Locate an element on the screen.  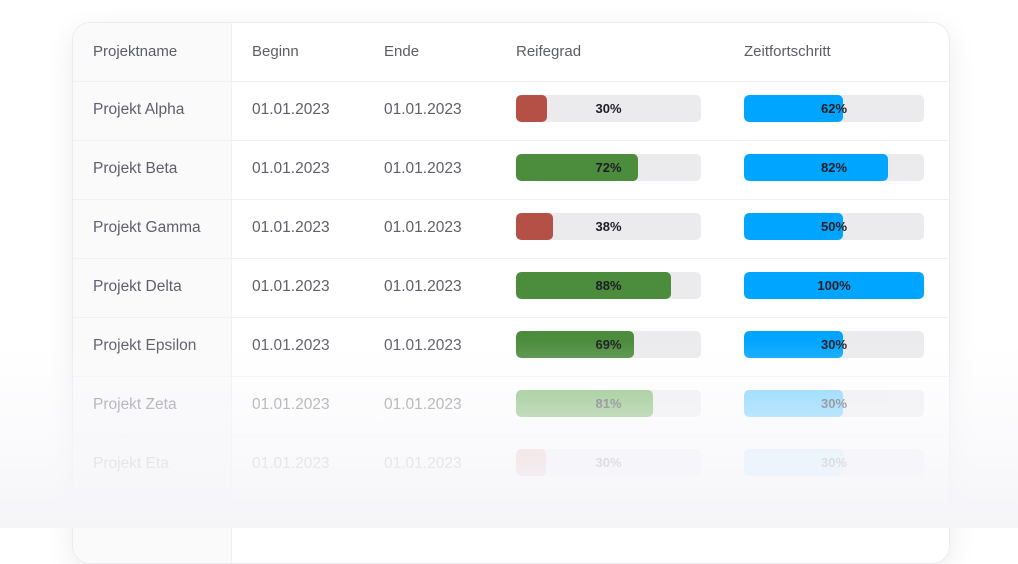
project-name: Projekt Alpha is located at coordinates (139, 109).